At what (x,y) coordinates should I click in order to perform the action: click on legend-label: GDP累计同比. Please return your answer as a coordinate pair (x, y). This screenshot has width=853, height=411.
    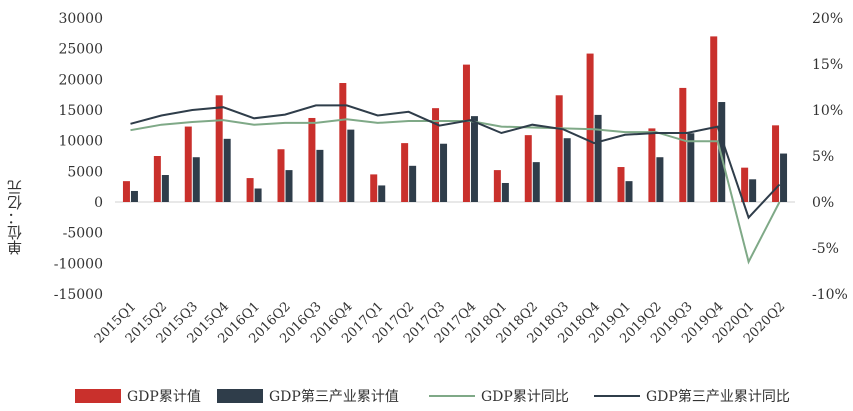
    Looking at the image, I should click on (525, 397).